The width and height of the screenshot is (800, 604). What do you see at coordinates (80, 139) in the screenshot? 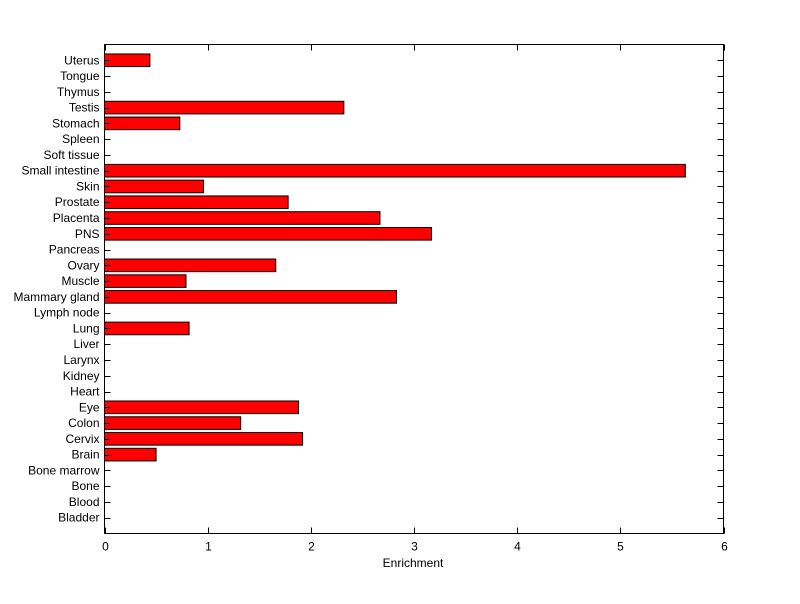
I see `y-tick-label: Spleen` at bounding box center [80, 139].